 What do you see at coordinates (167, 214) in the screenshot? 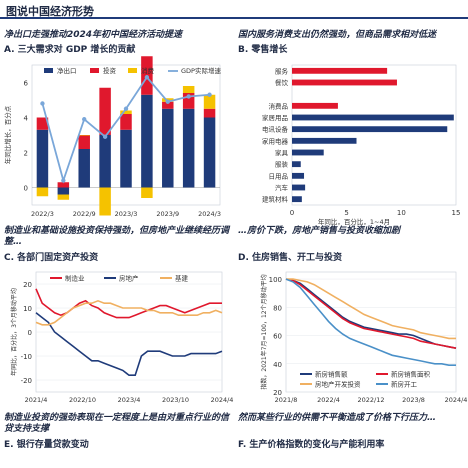
I see `x-tick-label: 2023/9` at bounding box center [167, 214].